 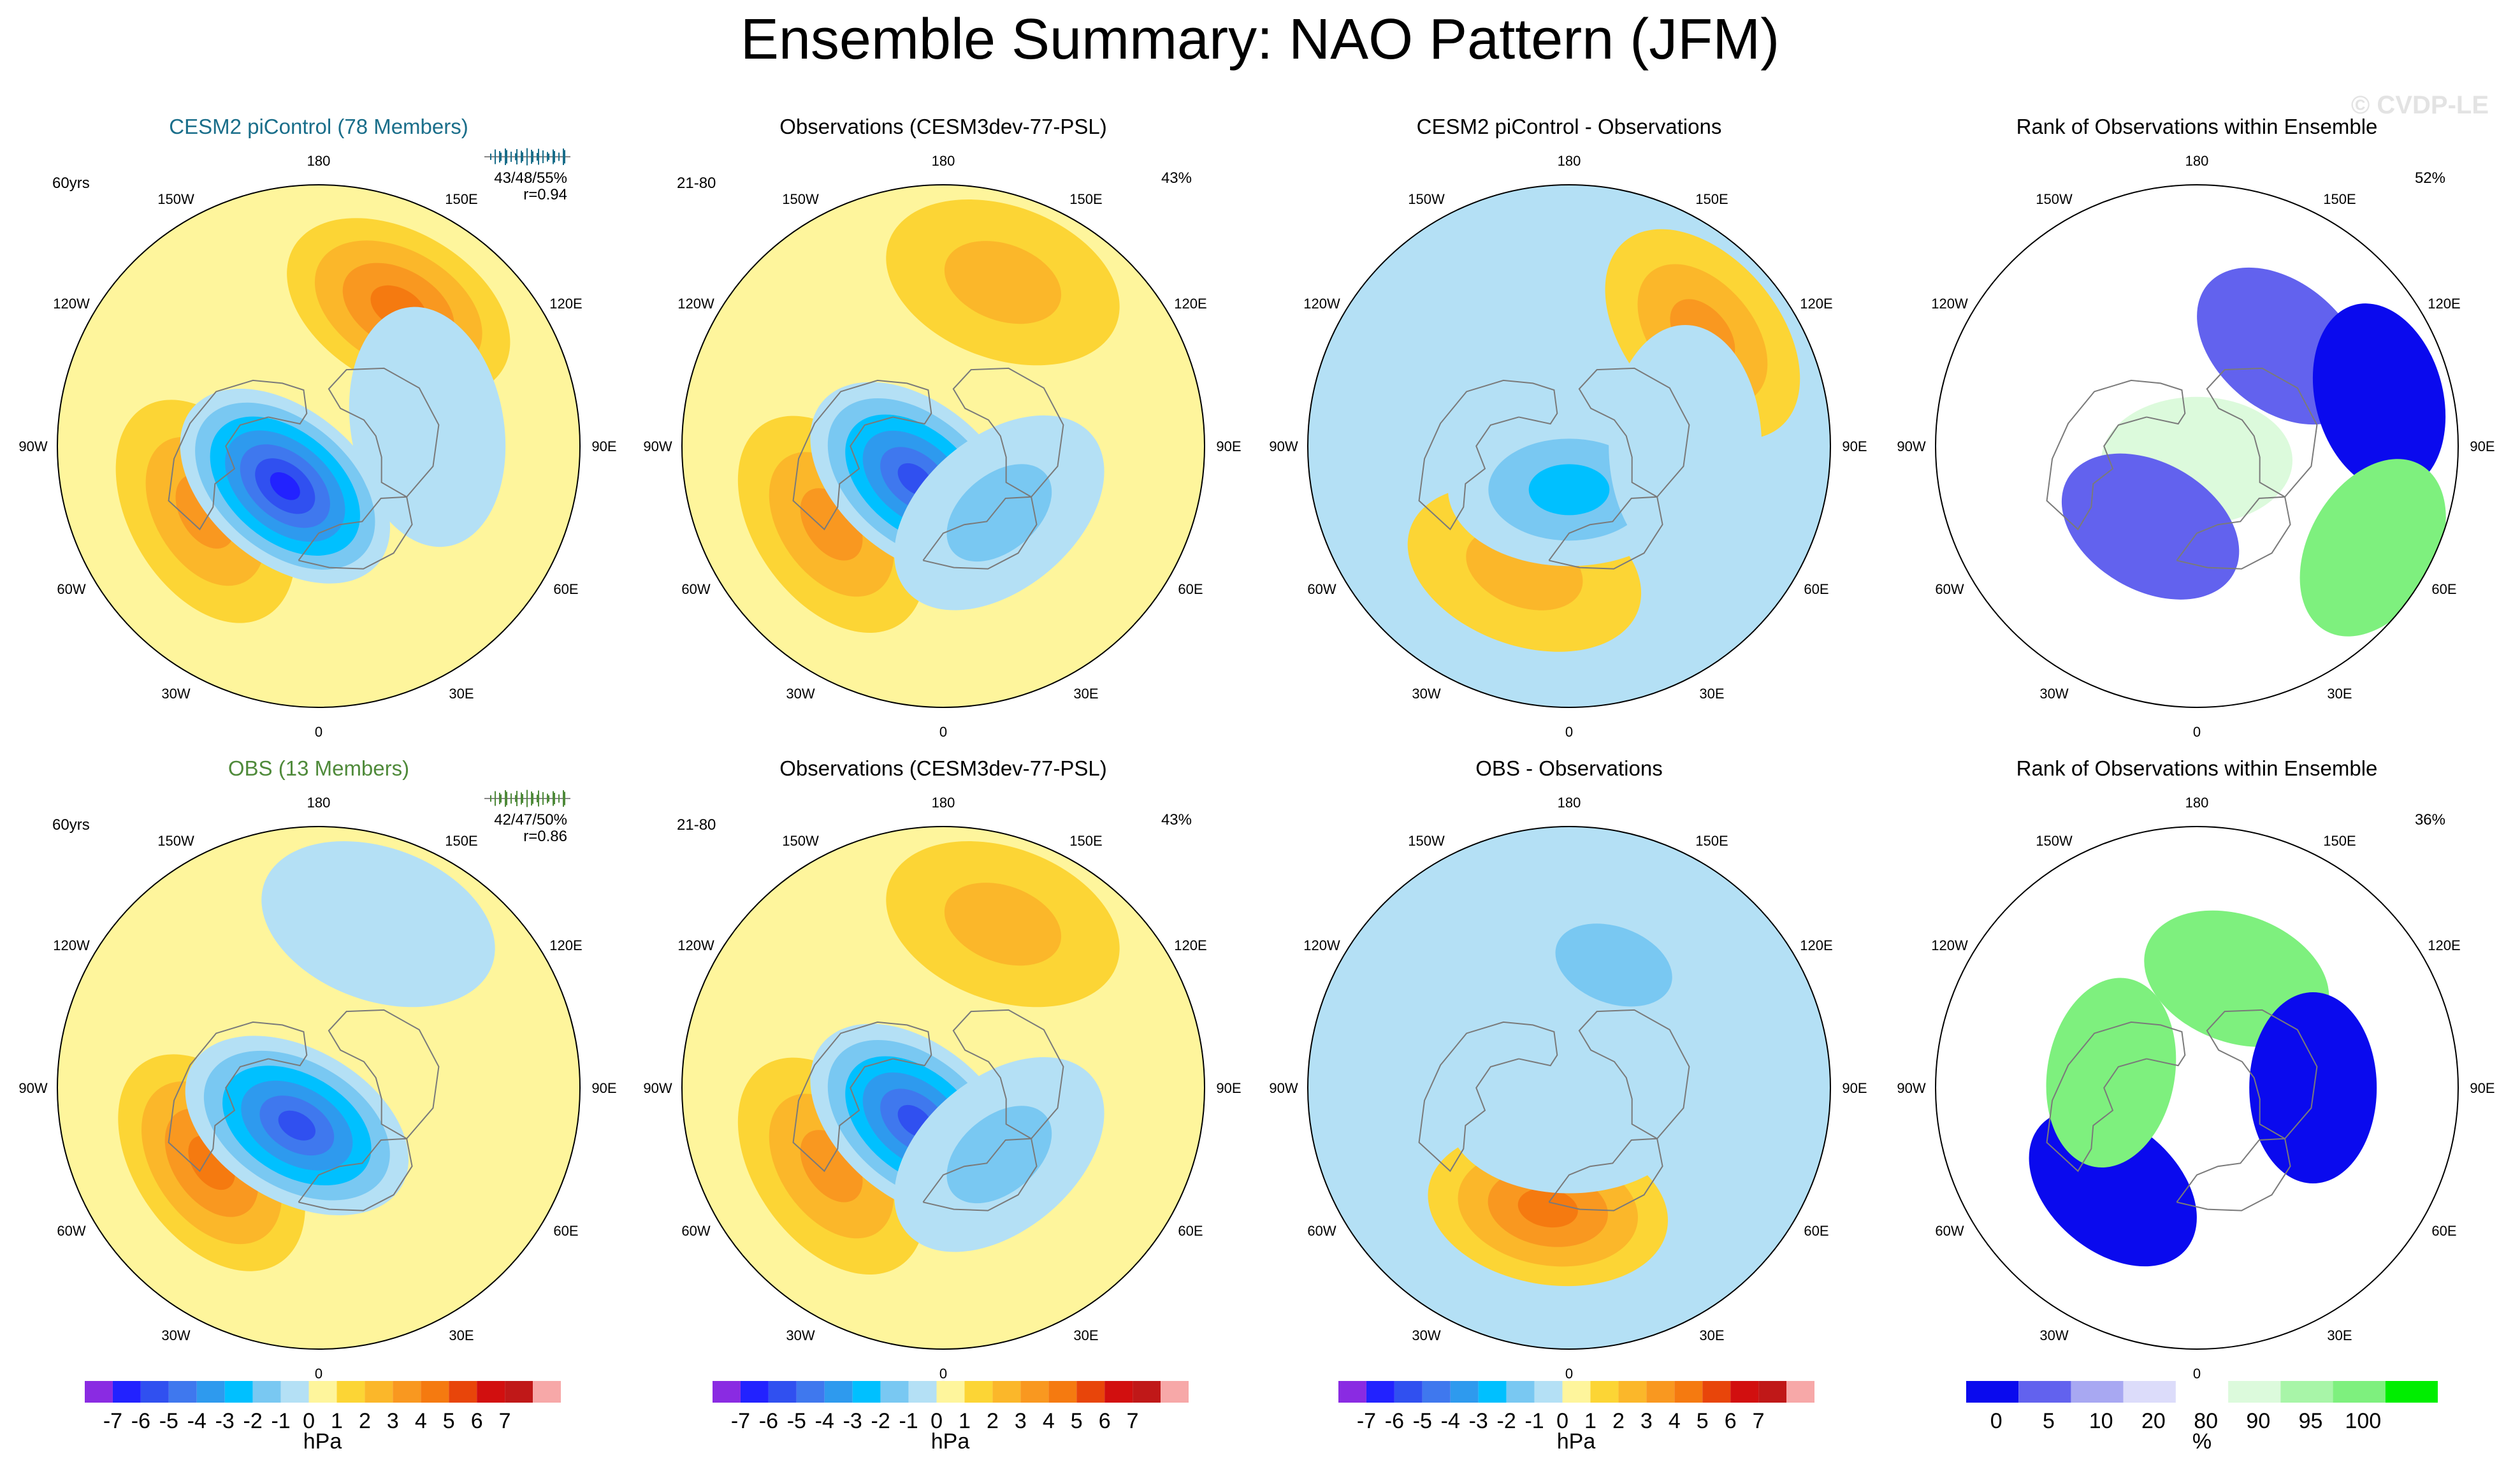 What do you see at coordinates (1568, 768) in the screenshot?
I see `panel-title: OBS - Observations` at bounding box center [1568, 768].